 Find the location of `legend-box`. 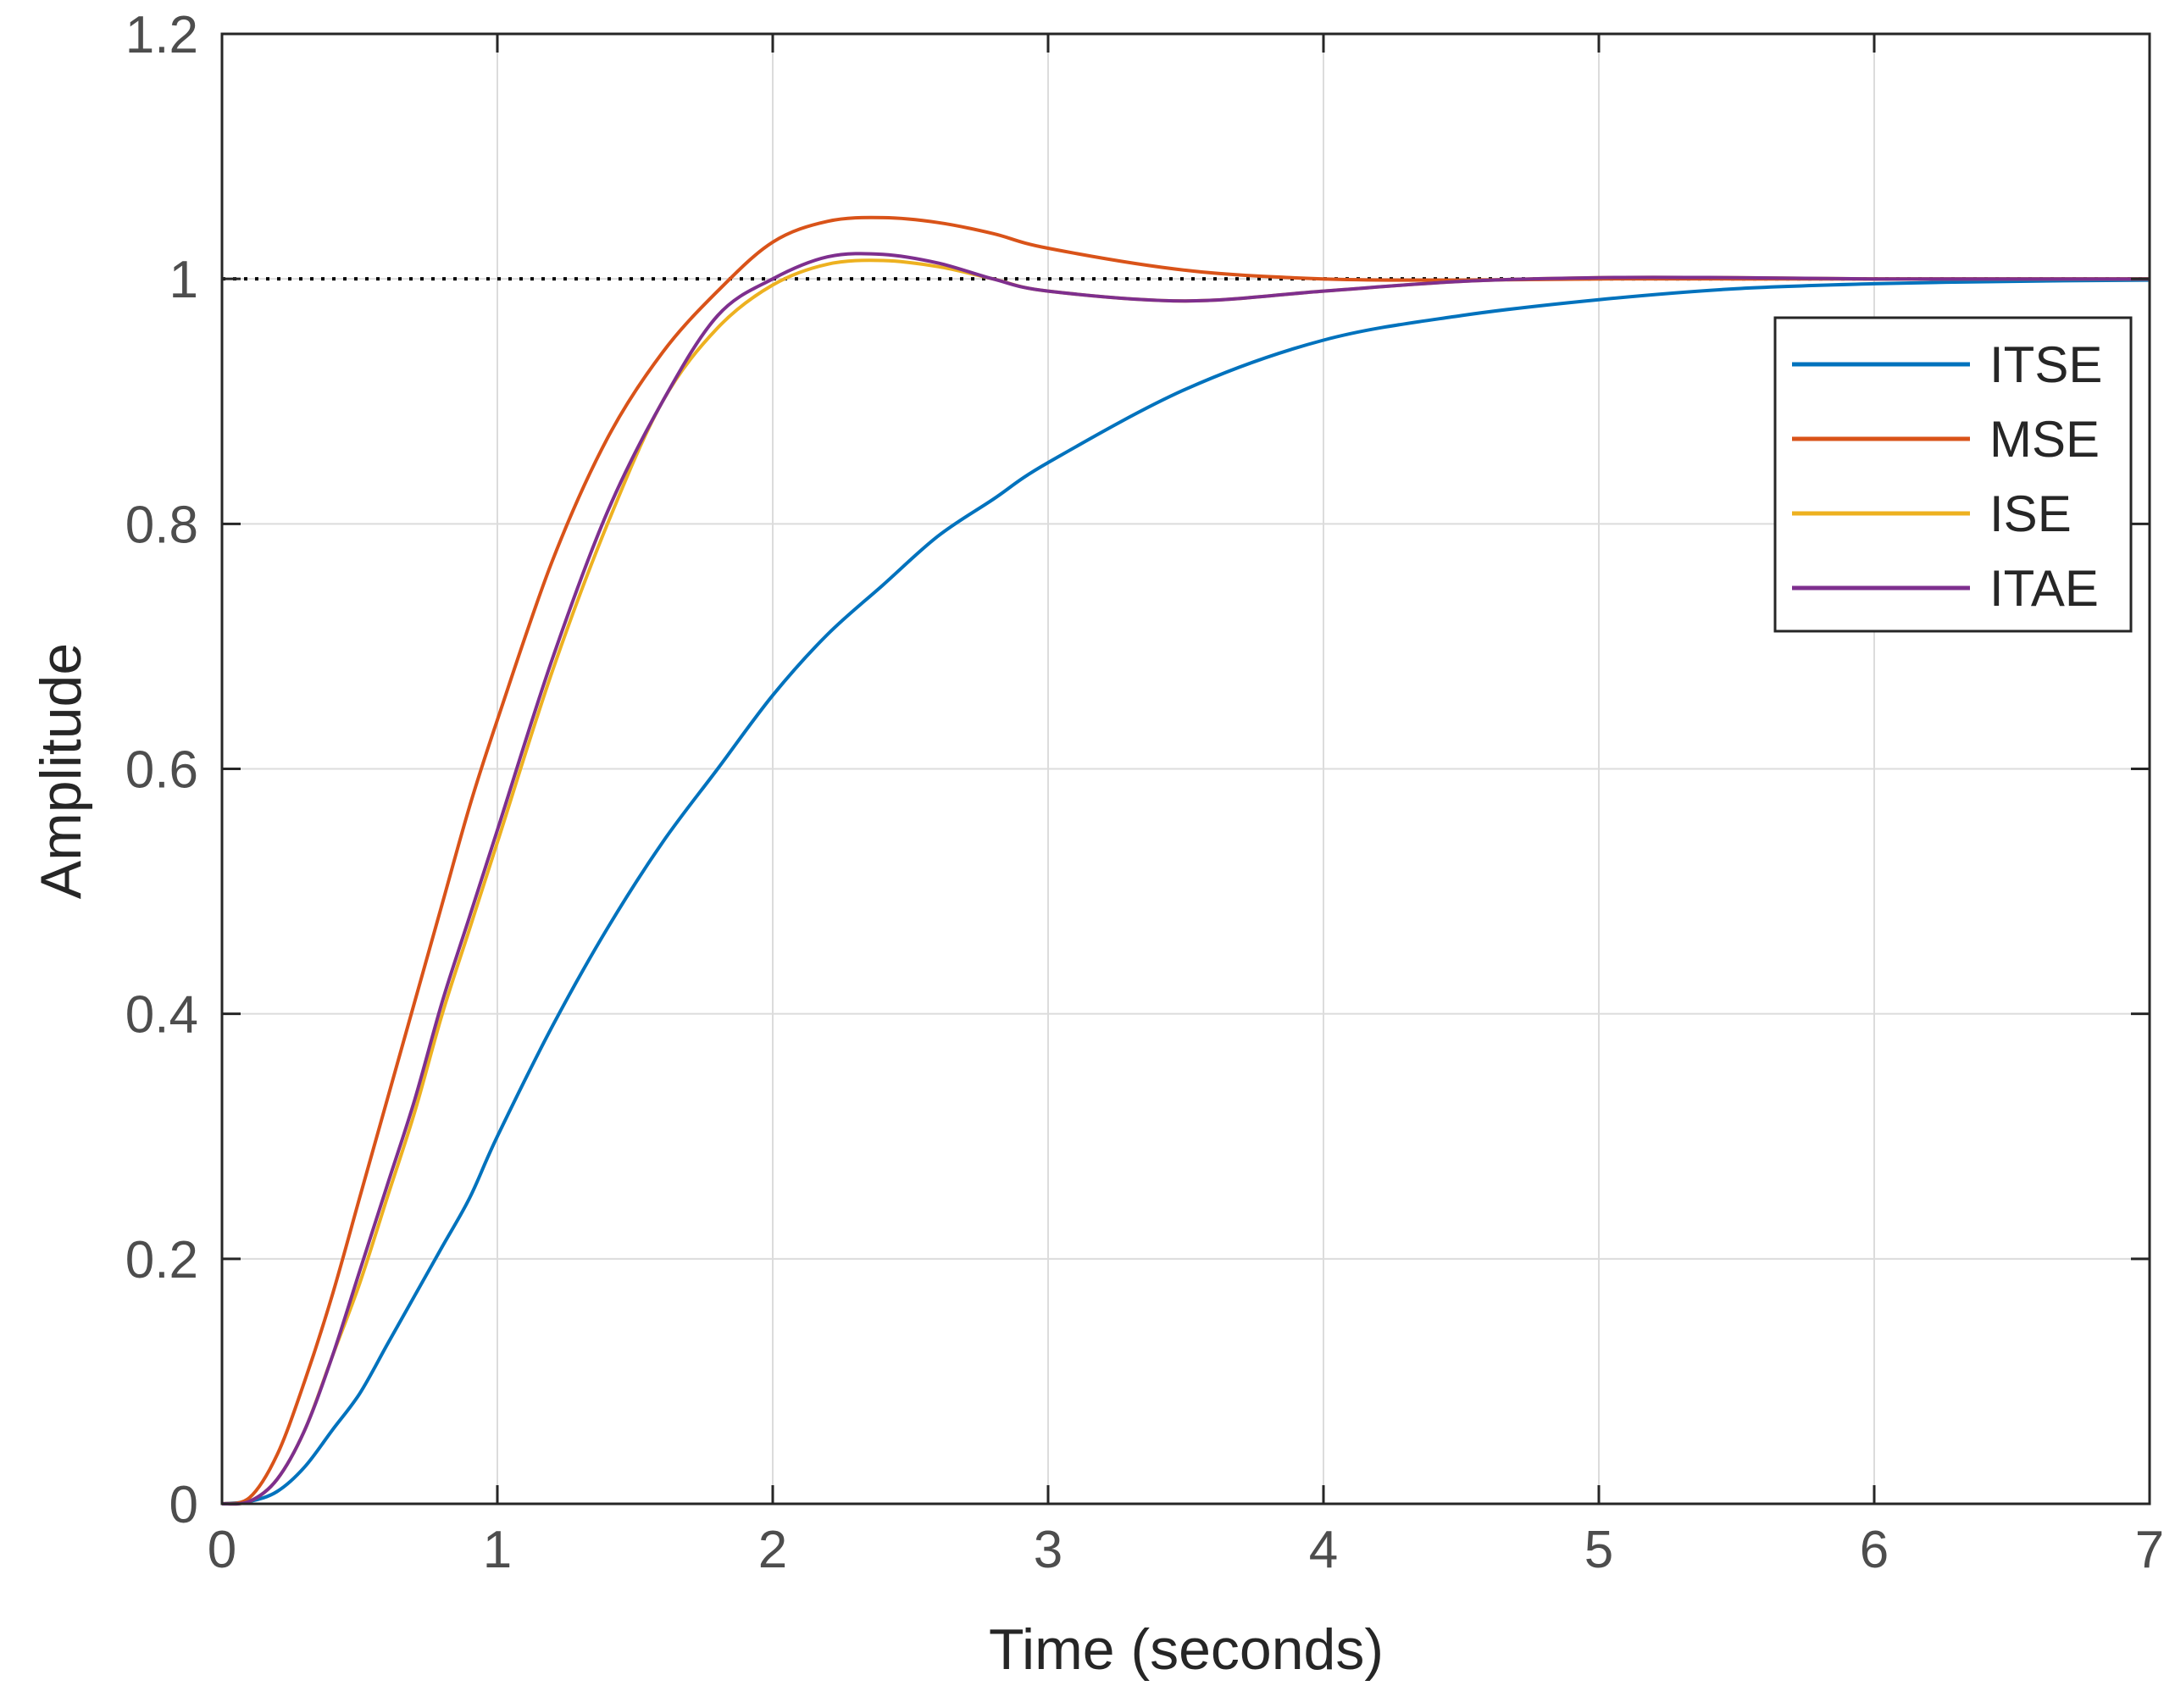

legend-box is located at coordinates (1953, 474).